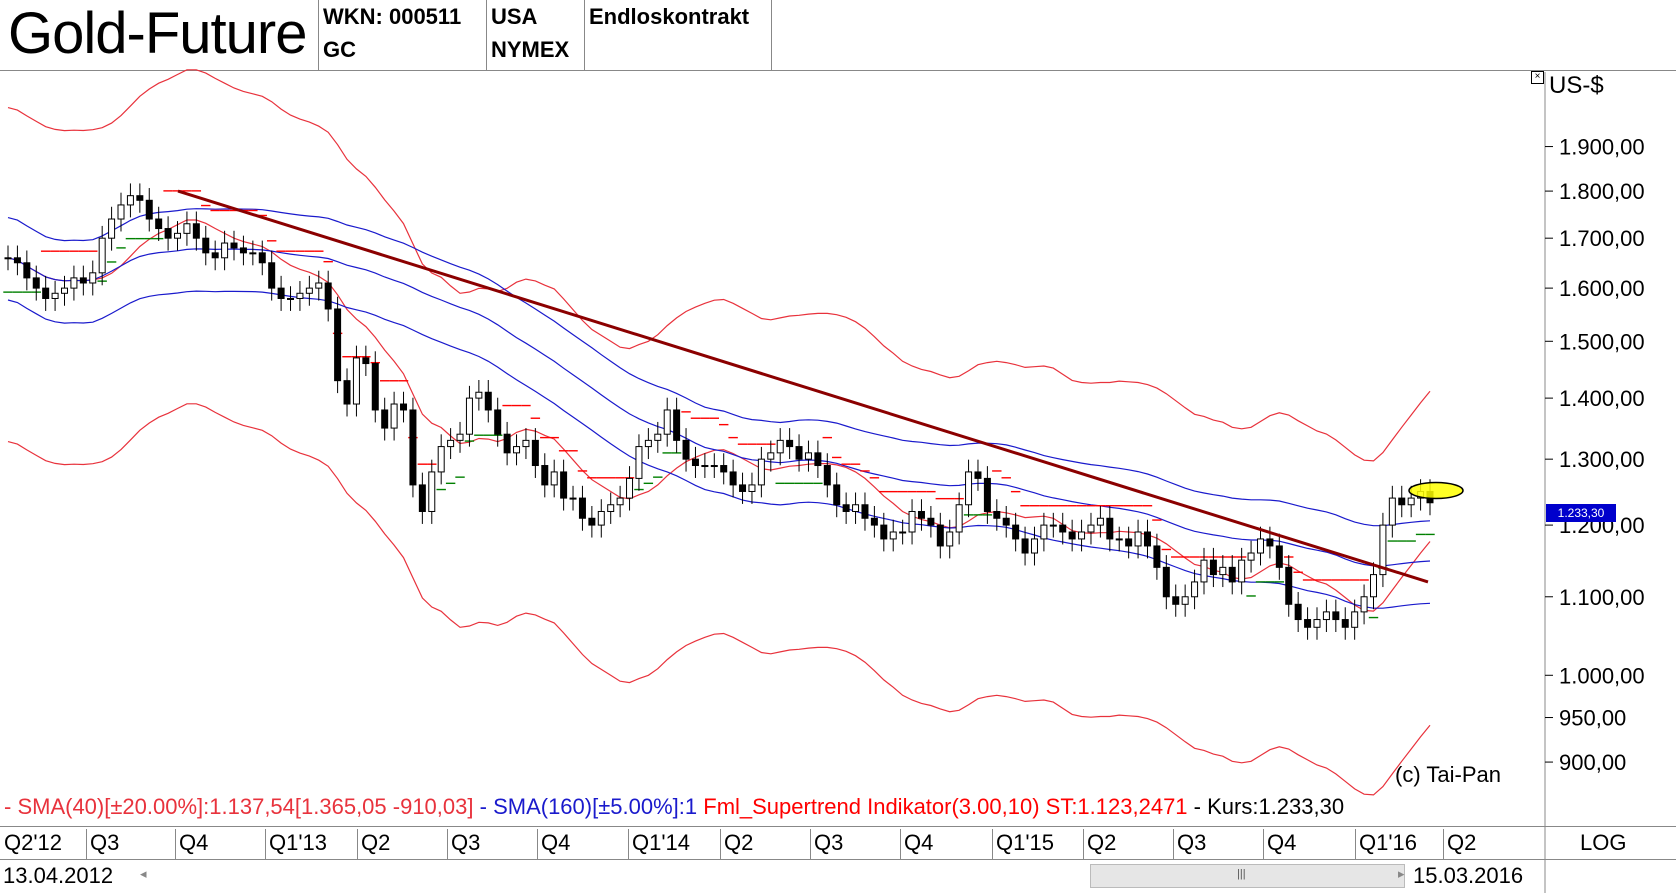  I want to click on y-tick-label: 1.000,00, so click(1602, 675).